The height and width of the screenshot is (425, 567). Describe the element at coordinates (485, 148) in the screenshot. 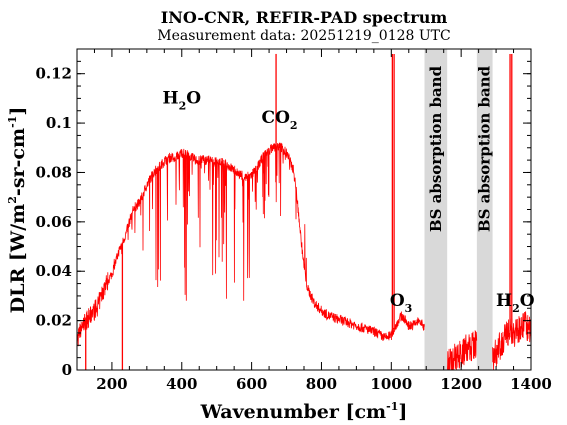

I see `band-label-1: BS absorption band` at that location.